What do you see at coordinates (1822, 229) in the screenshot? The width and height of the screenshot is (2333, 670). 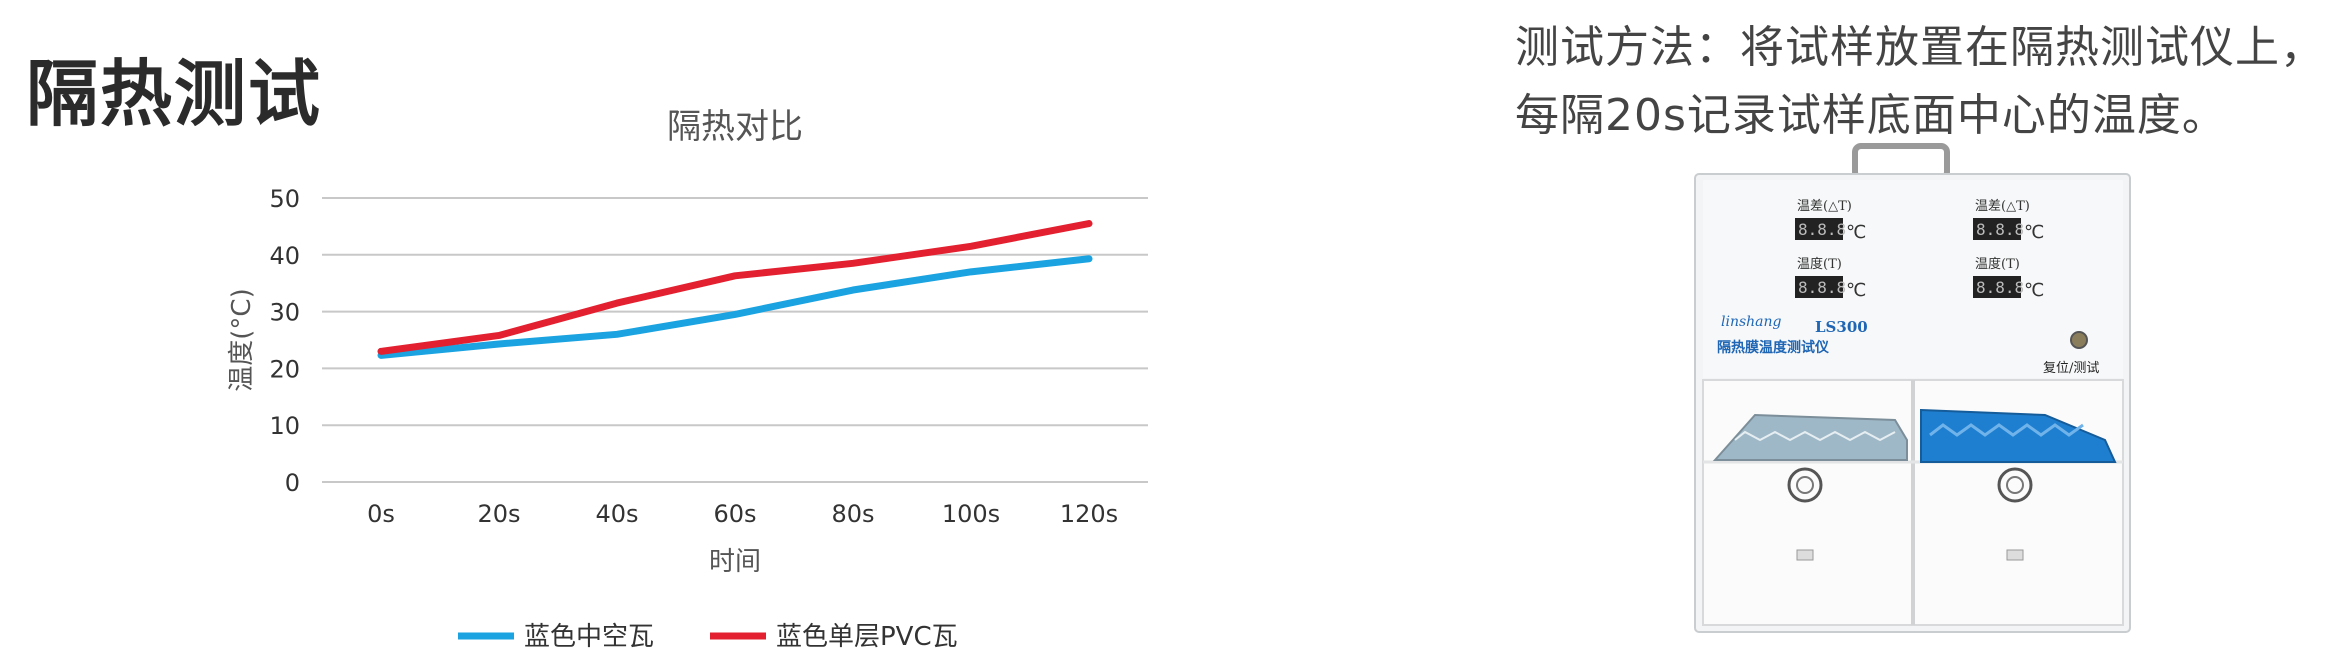 I see `display-left-top-text: 8.8.8` at bounding box center [1822, 229].